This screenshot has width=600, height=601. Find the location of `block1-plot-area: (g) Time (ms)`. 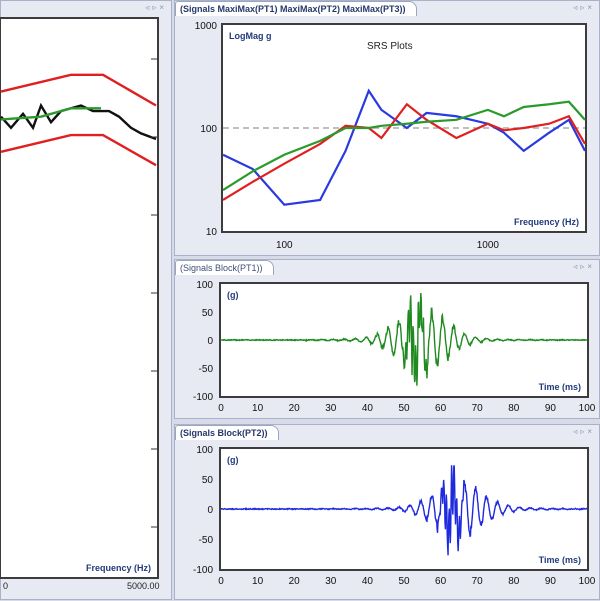

block1-plot-area: (g) Time (ms) is located at coordinates (404, 340).